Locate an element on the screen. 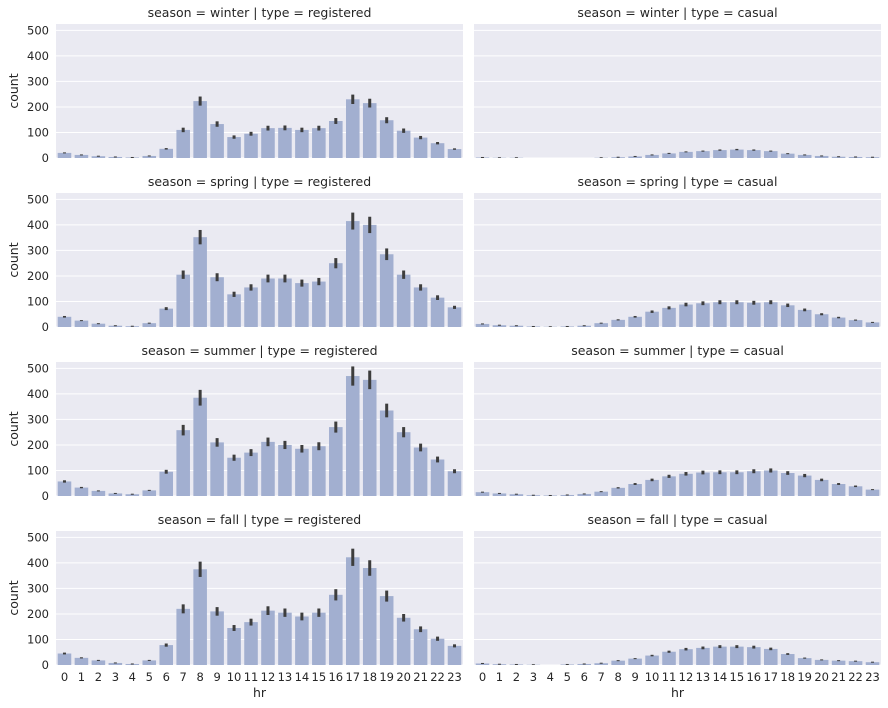  x-tick-label: 20 is located at coordinates (403, 677).